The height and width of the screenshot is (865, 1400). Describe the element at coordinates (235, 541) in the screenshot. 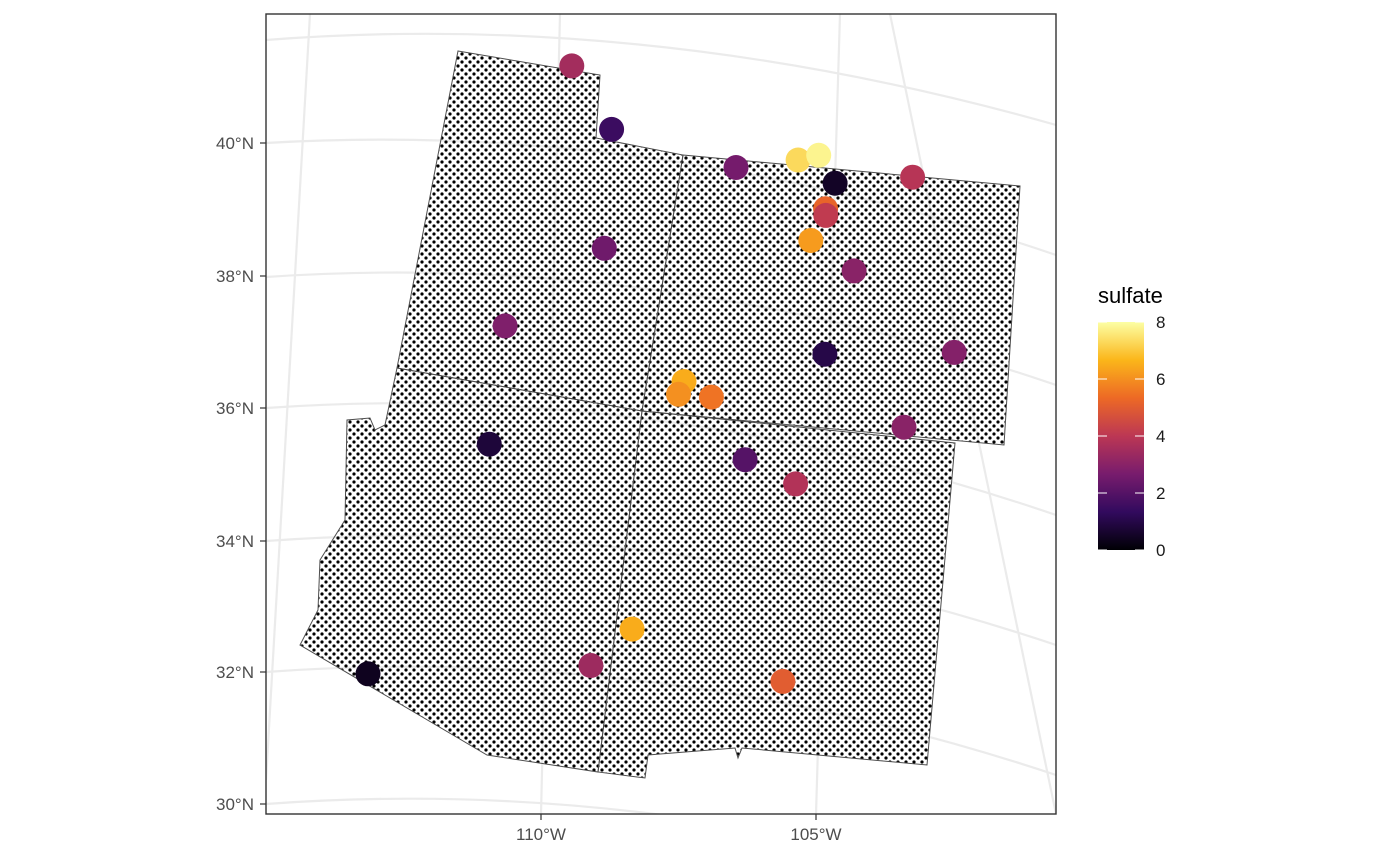

I see `y-tick-label-34: 34°N` at that location.